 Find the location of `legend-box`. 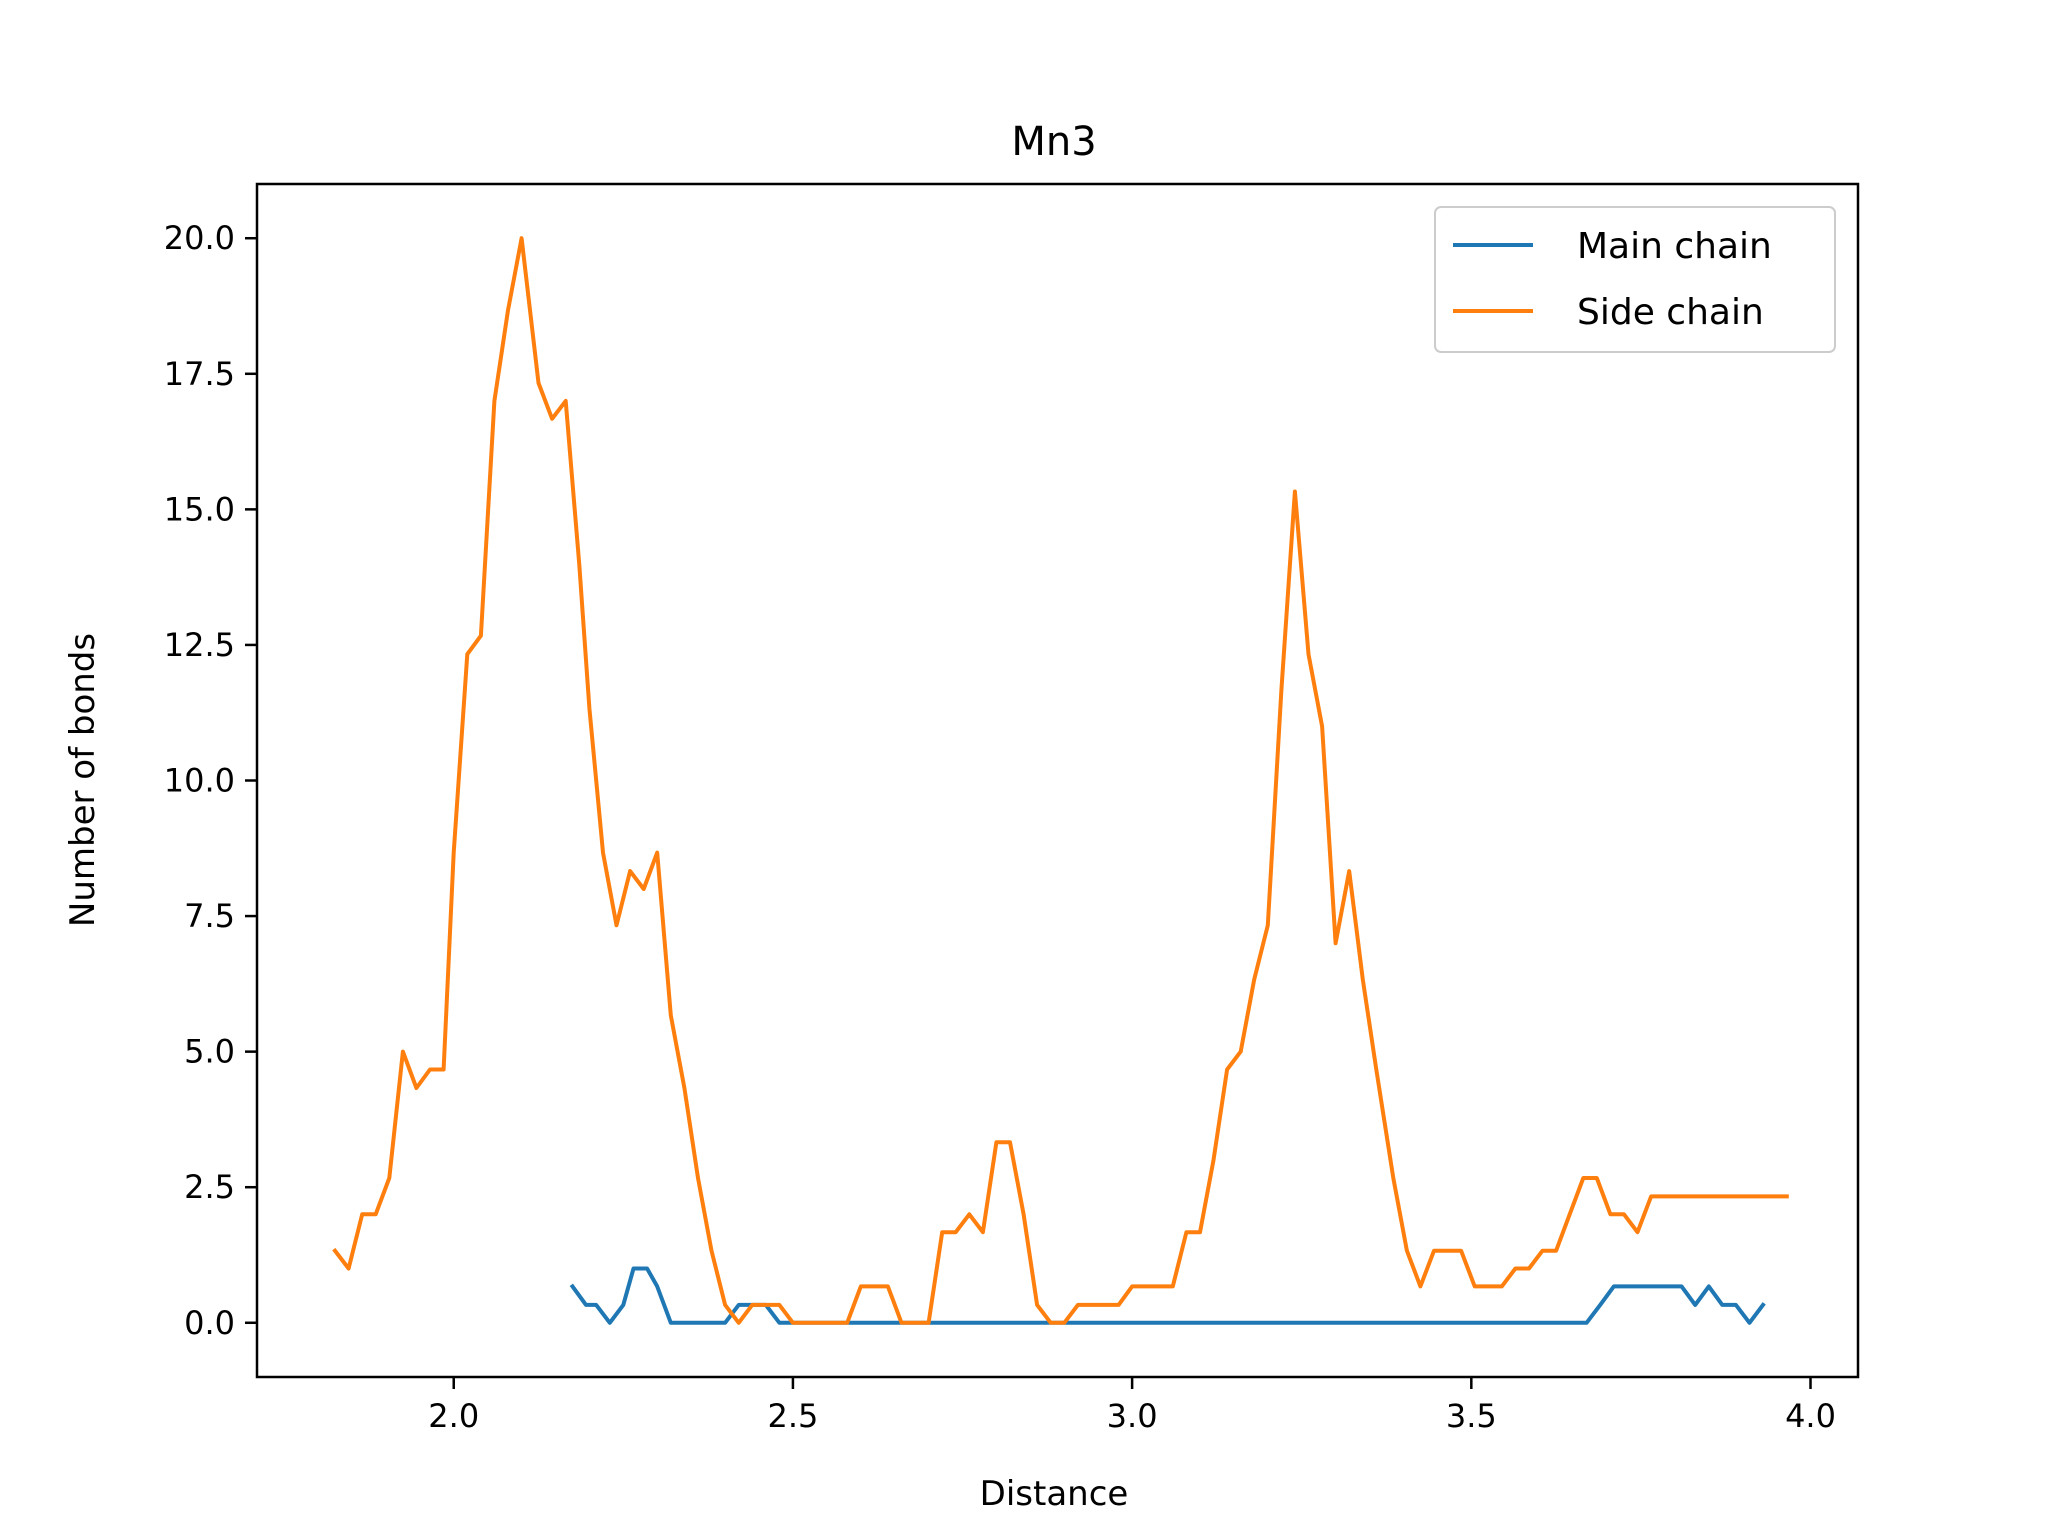

legend-box is located at coordinates (1635, 279).